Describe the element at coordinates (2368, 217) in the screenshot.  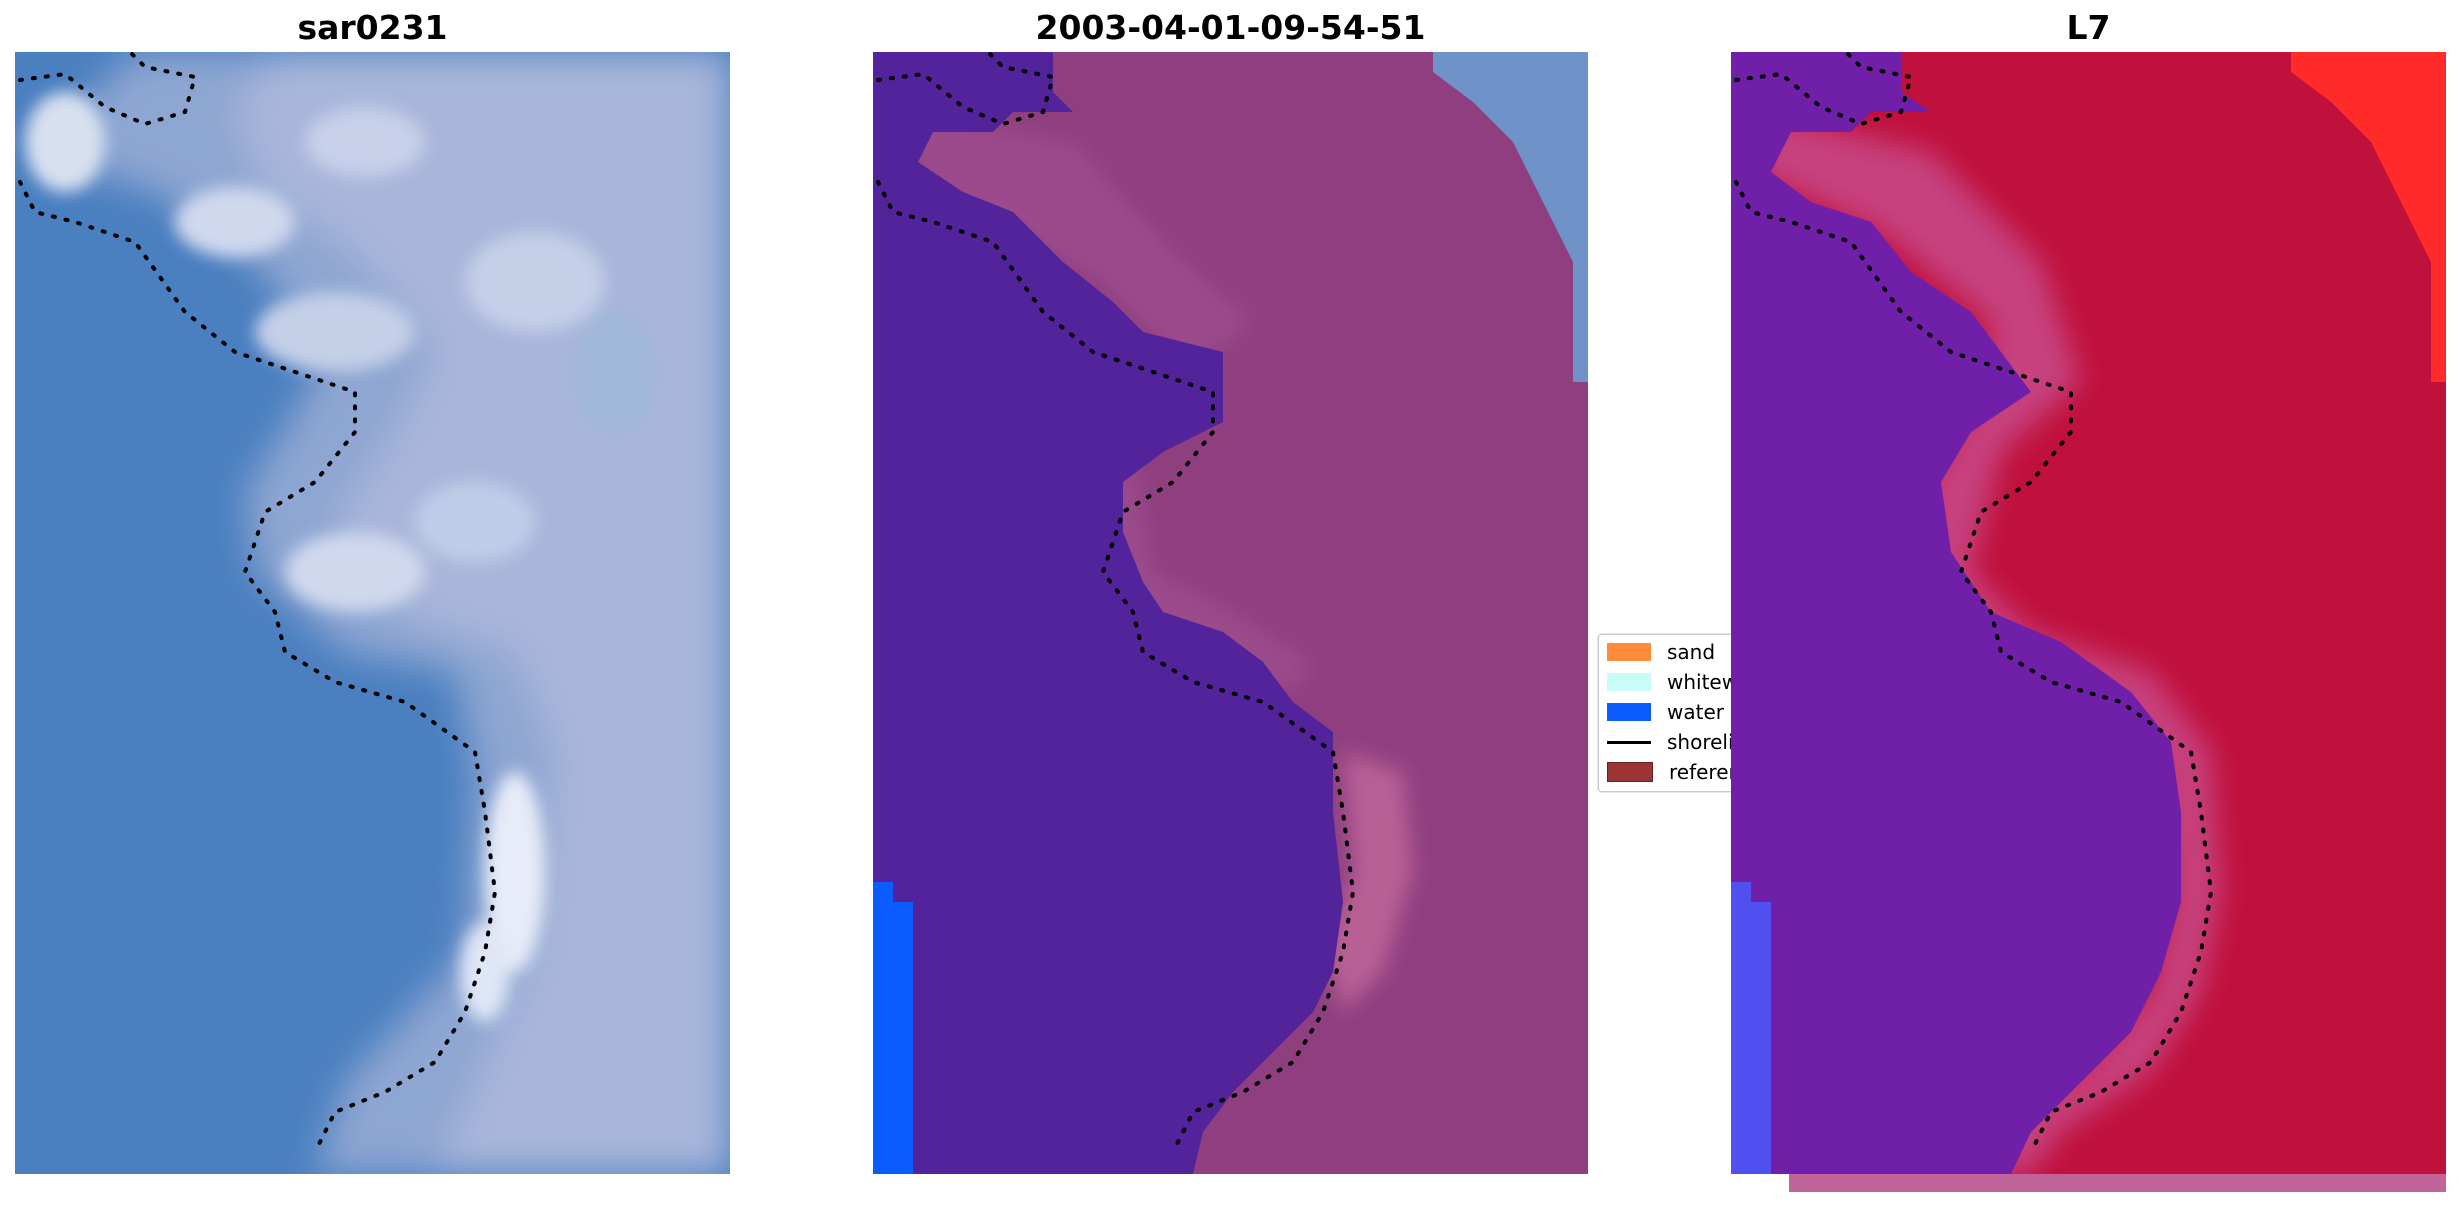
I see `bright-corner` at that location.